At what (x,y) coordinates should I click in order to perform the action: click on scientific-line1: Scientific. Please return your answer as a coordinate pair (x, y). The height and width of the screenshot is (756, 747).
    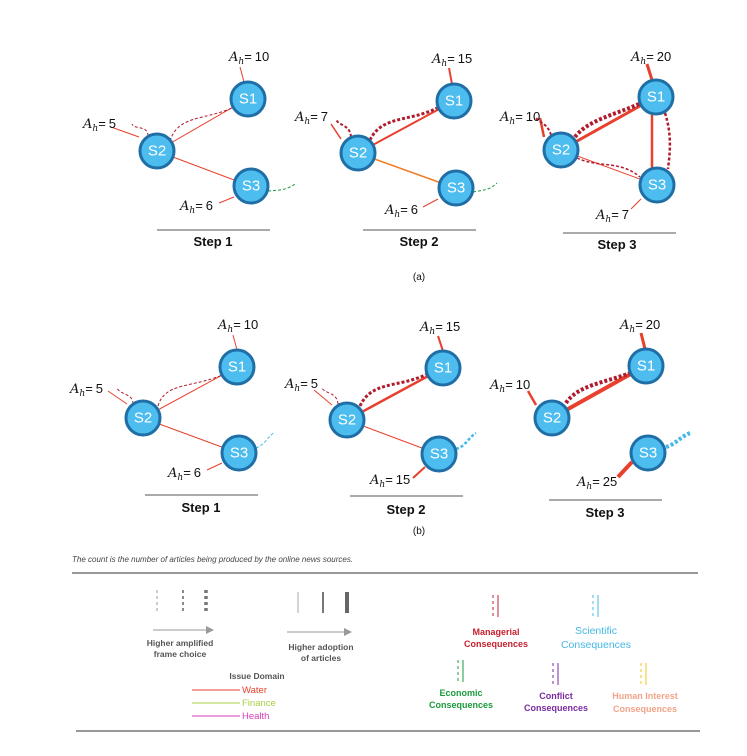
    Looking at the image, I should click on (596, 631).